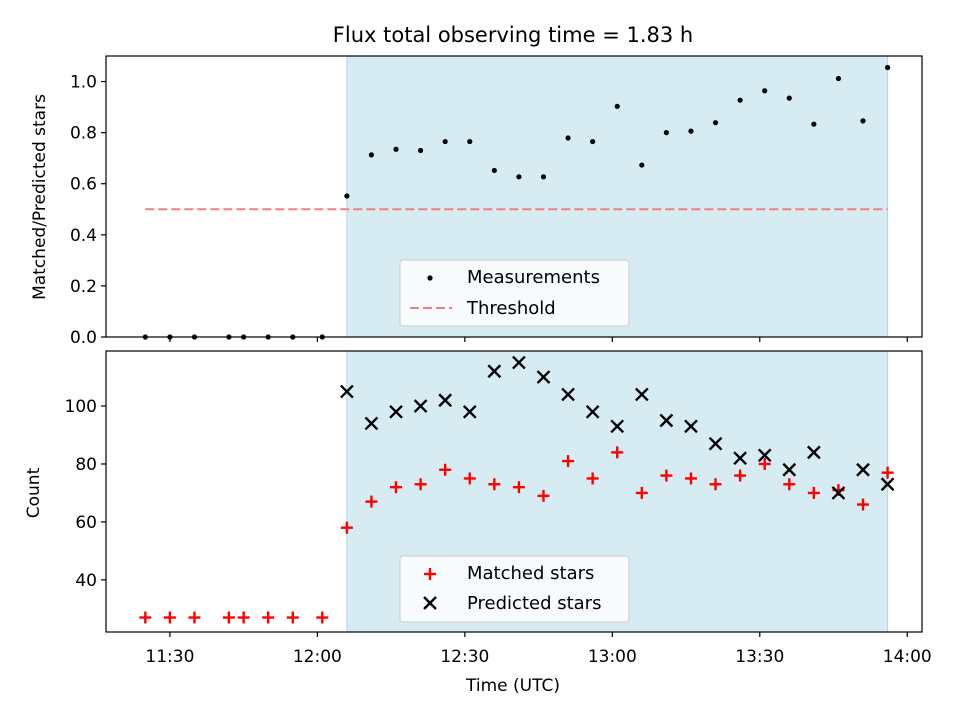  What do you see at coordinates (83, 236) in the screenshot?
I see `top-y-tick-label: 0.4` at bounding box center [83, 236].